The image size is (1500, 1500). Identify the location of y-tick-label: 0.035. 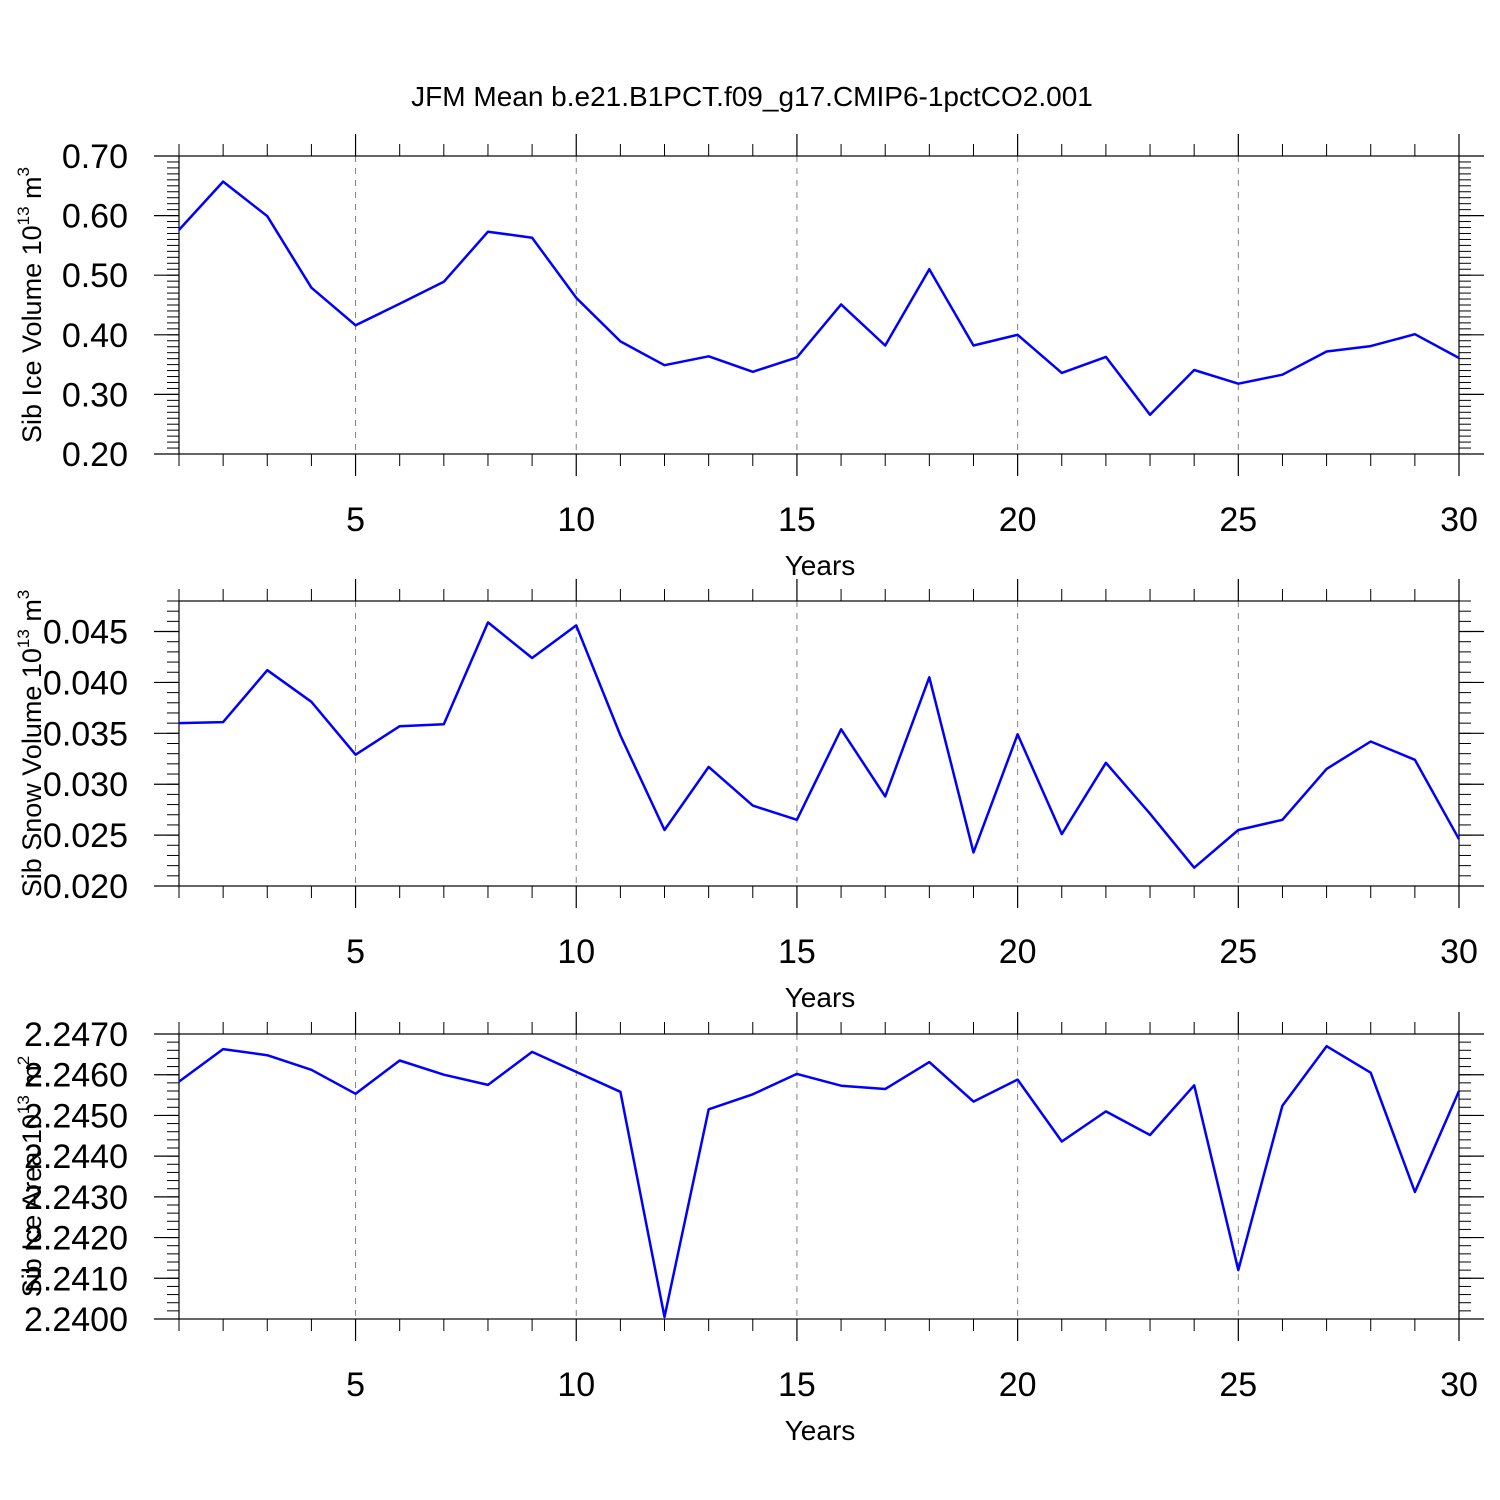
(85, 734).